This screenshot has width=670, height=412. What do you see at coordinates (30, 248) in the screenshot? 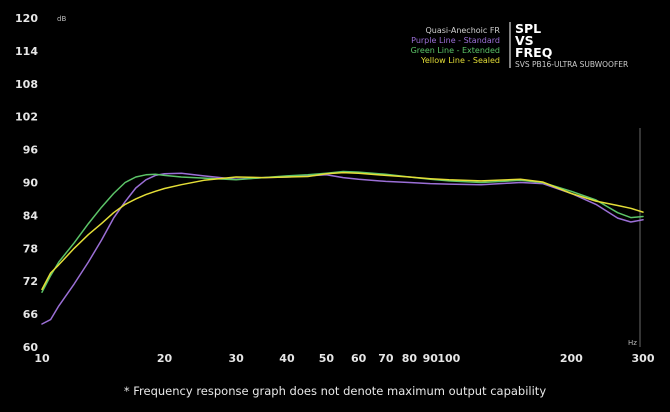
I see `y-tick-label: 78` at bounding box center [30, 248].